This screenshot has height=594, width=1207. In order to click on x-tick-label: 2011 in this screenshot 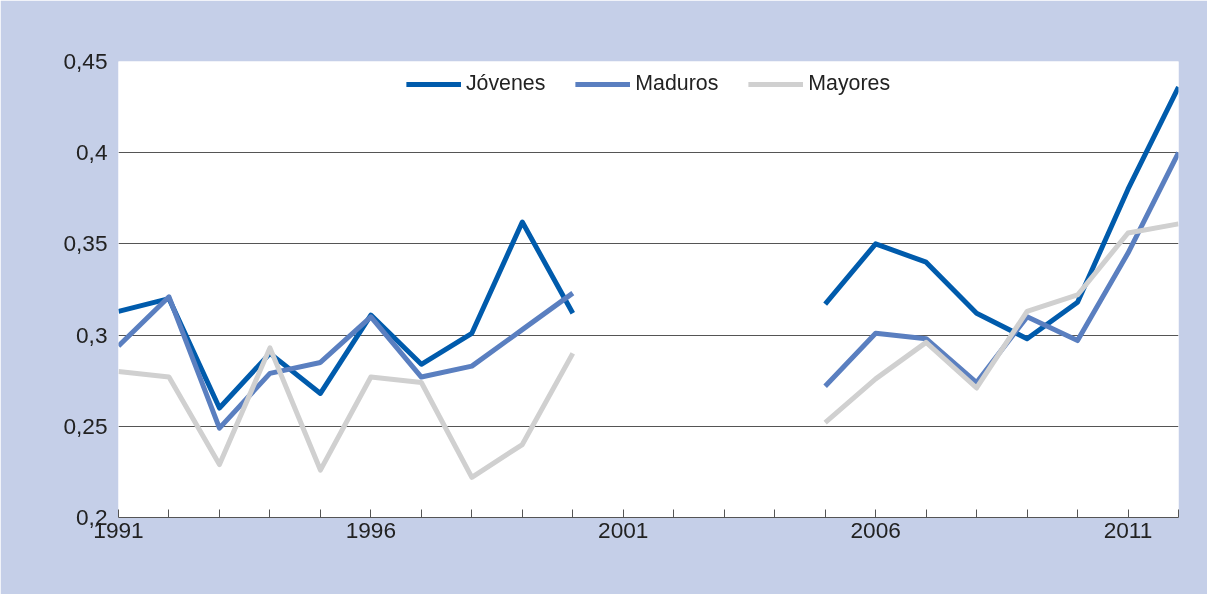, I will do `click(1128, 529)`.